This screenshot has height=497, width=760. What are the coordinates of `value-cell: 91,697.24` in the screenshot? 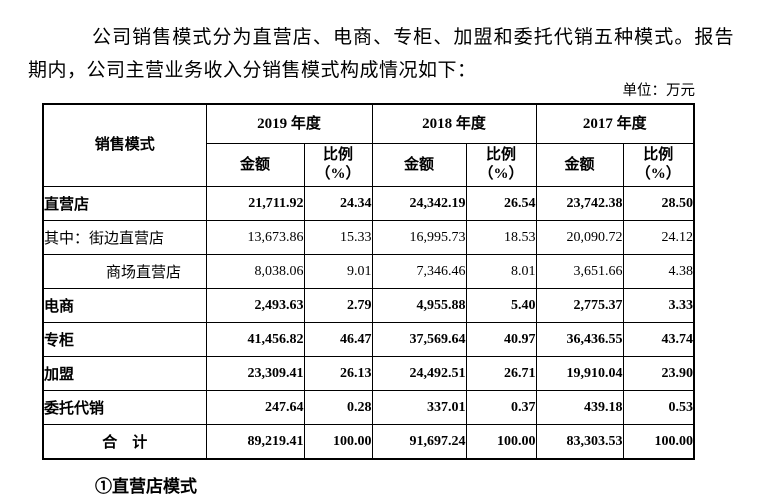 It's located at (419, 442).